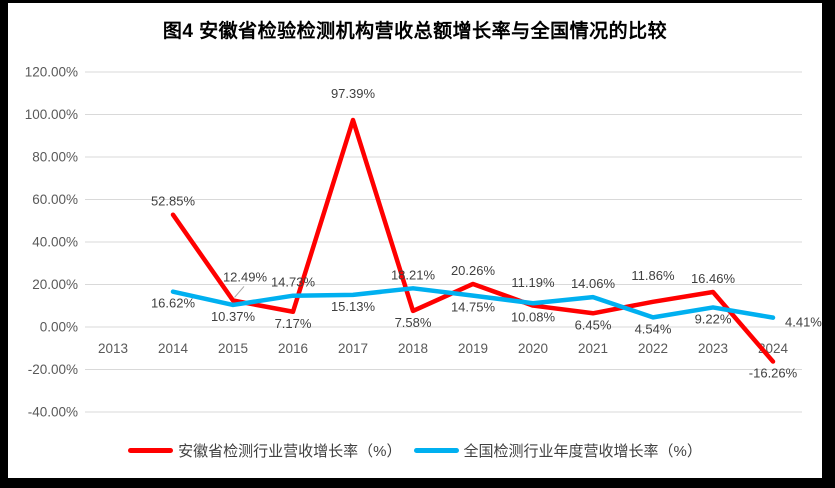  What do you see at coordinates (533, 317) in the screenshot?
I see `data-label: 10.08%` at bounding box center [533, 317].